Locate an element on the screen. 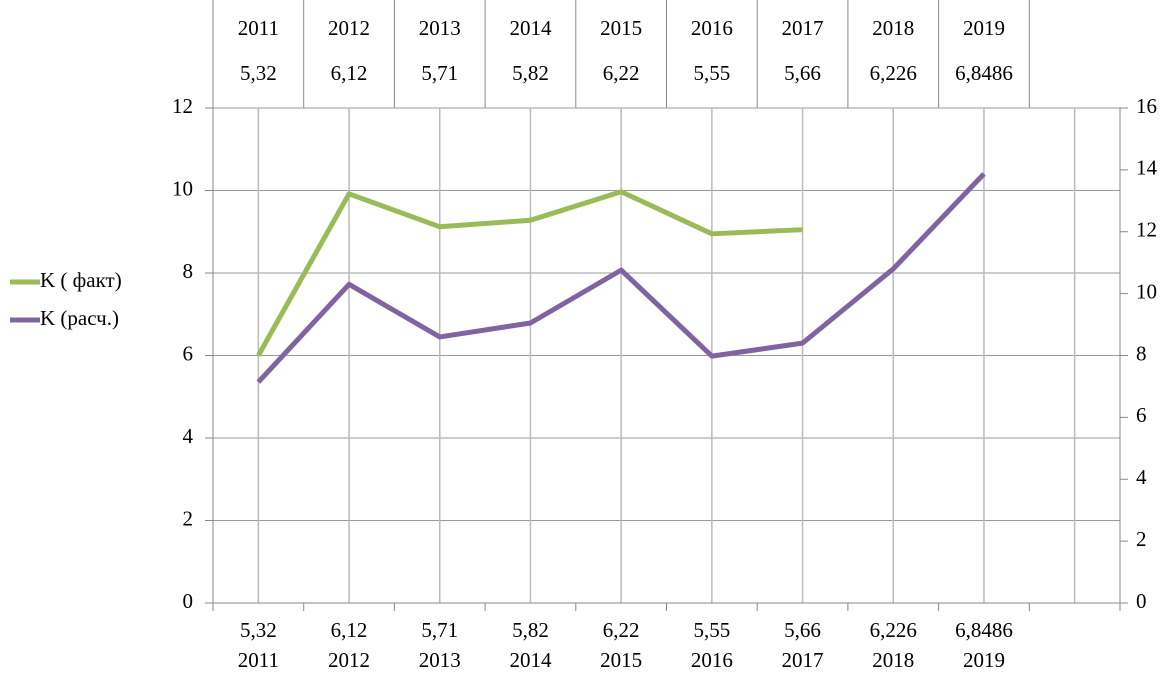 This screenshot has width=1171, height=675. x-tick-label: 6,8486 is located at coordinates (984, 630).